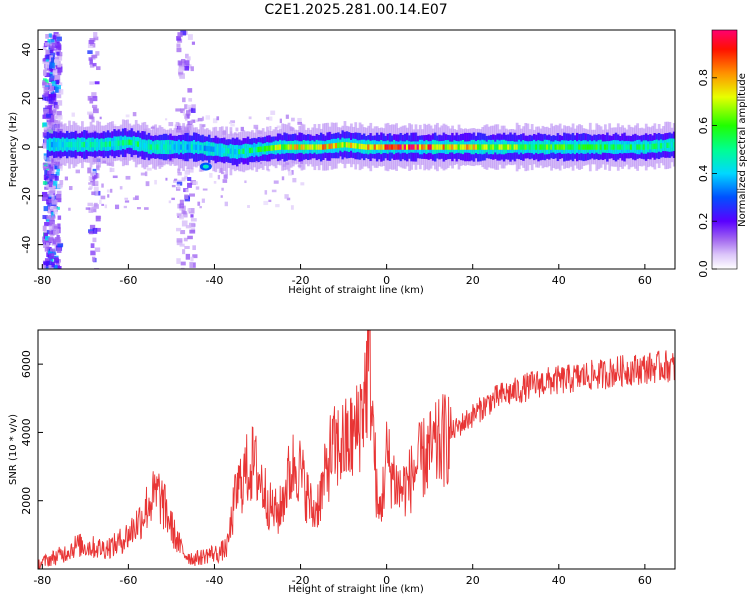  I want to click on spectrogram-x-label: Height of straight line (km), so click(356, 290).